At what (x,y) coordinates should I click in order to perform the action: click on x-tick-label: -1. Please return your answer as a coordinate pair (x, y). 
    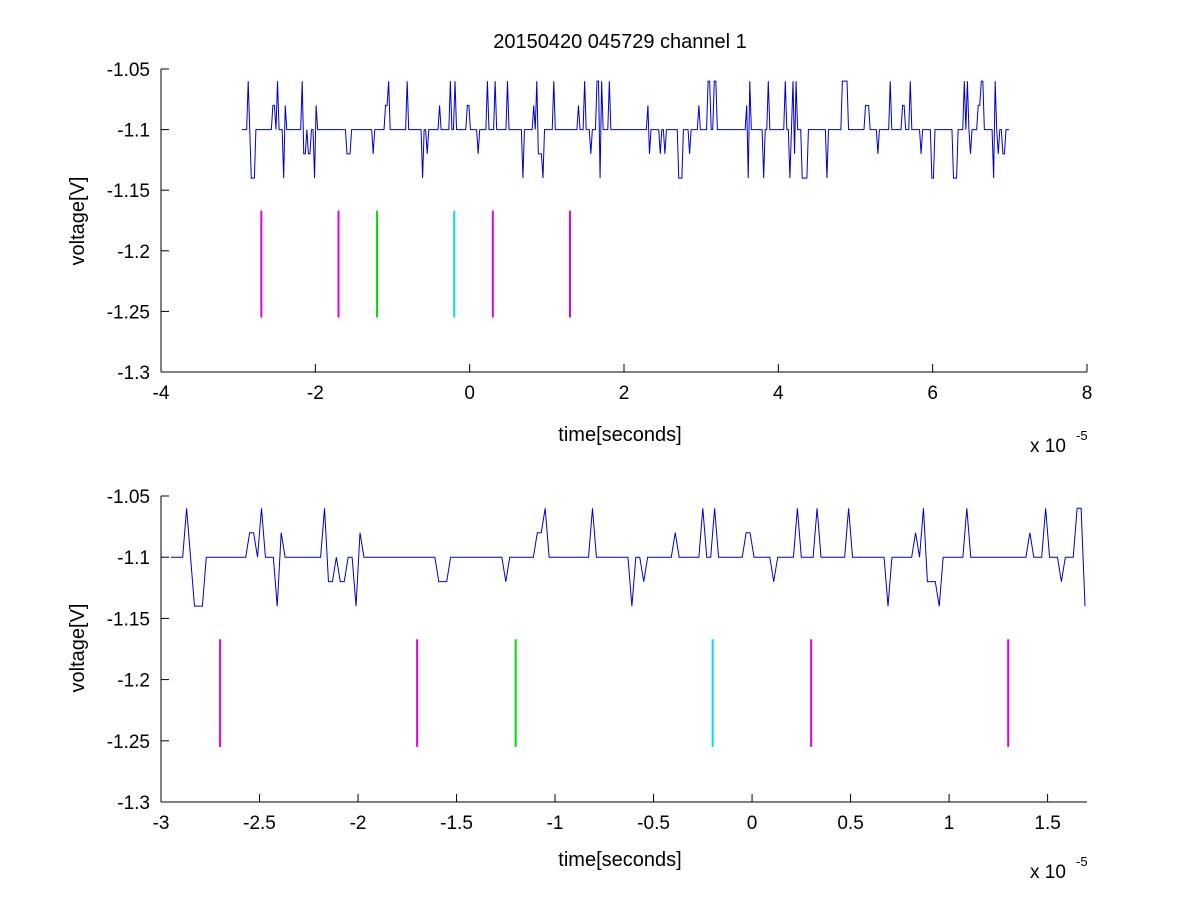
    Looking at the image, I should click on (555, 823).